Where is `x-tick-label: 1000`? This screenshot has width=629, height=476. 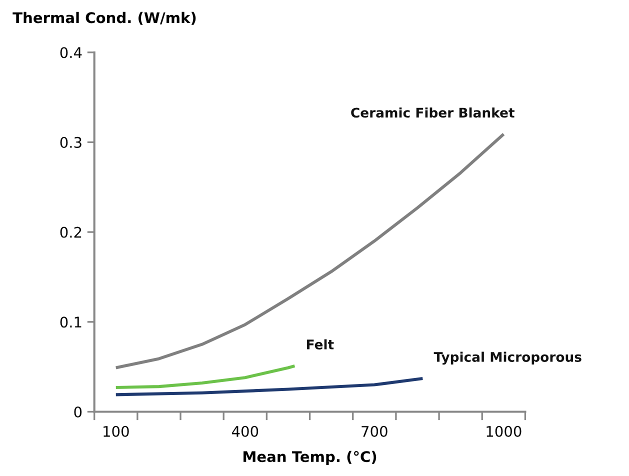 x-tick-label: 1000 is located at coordinates (504, 431).